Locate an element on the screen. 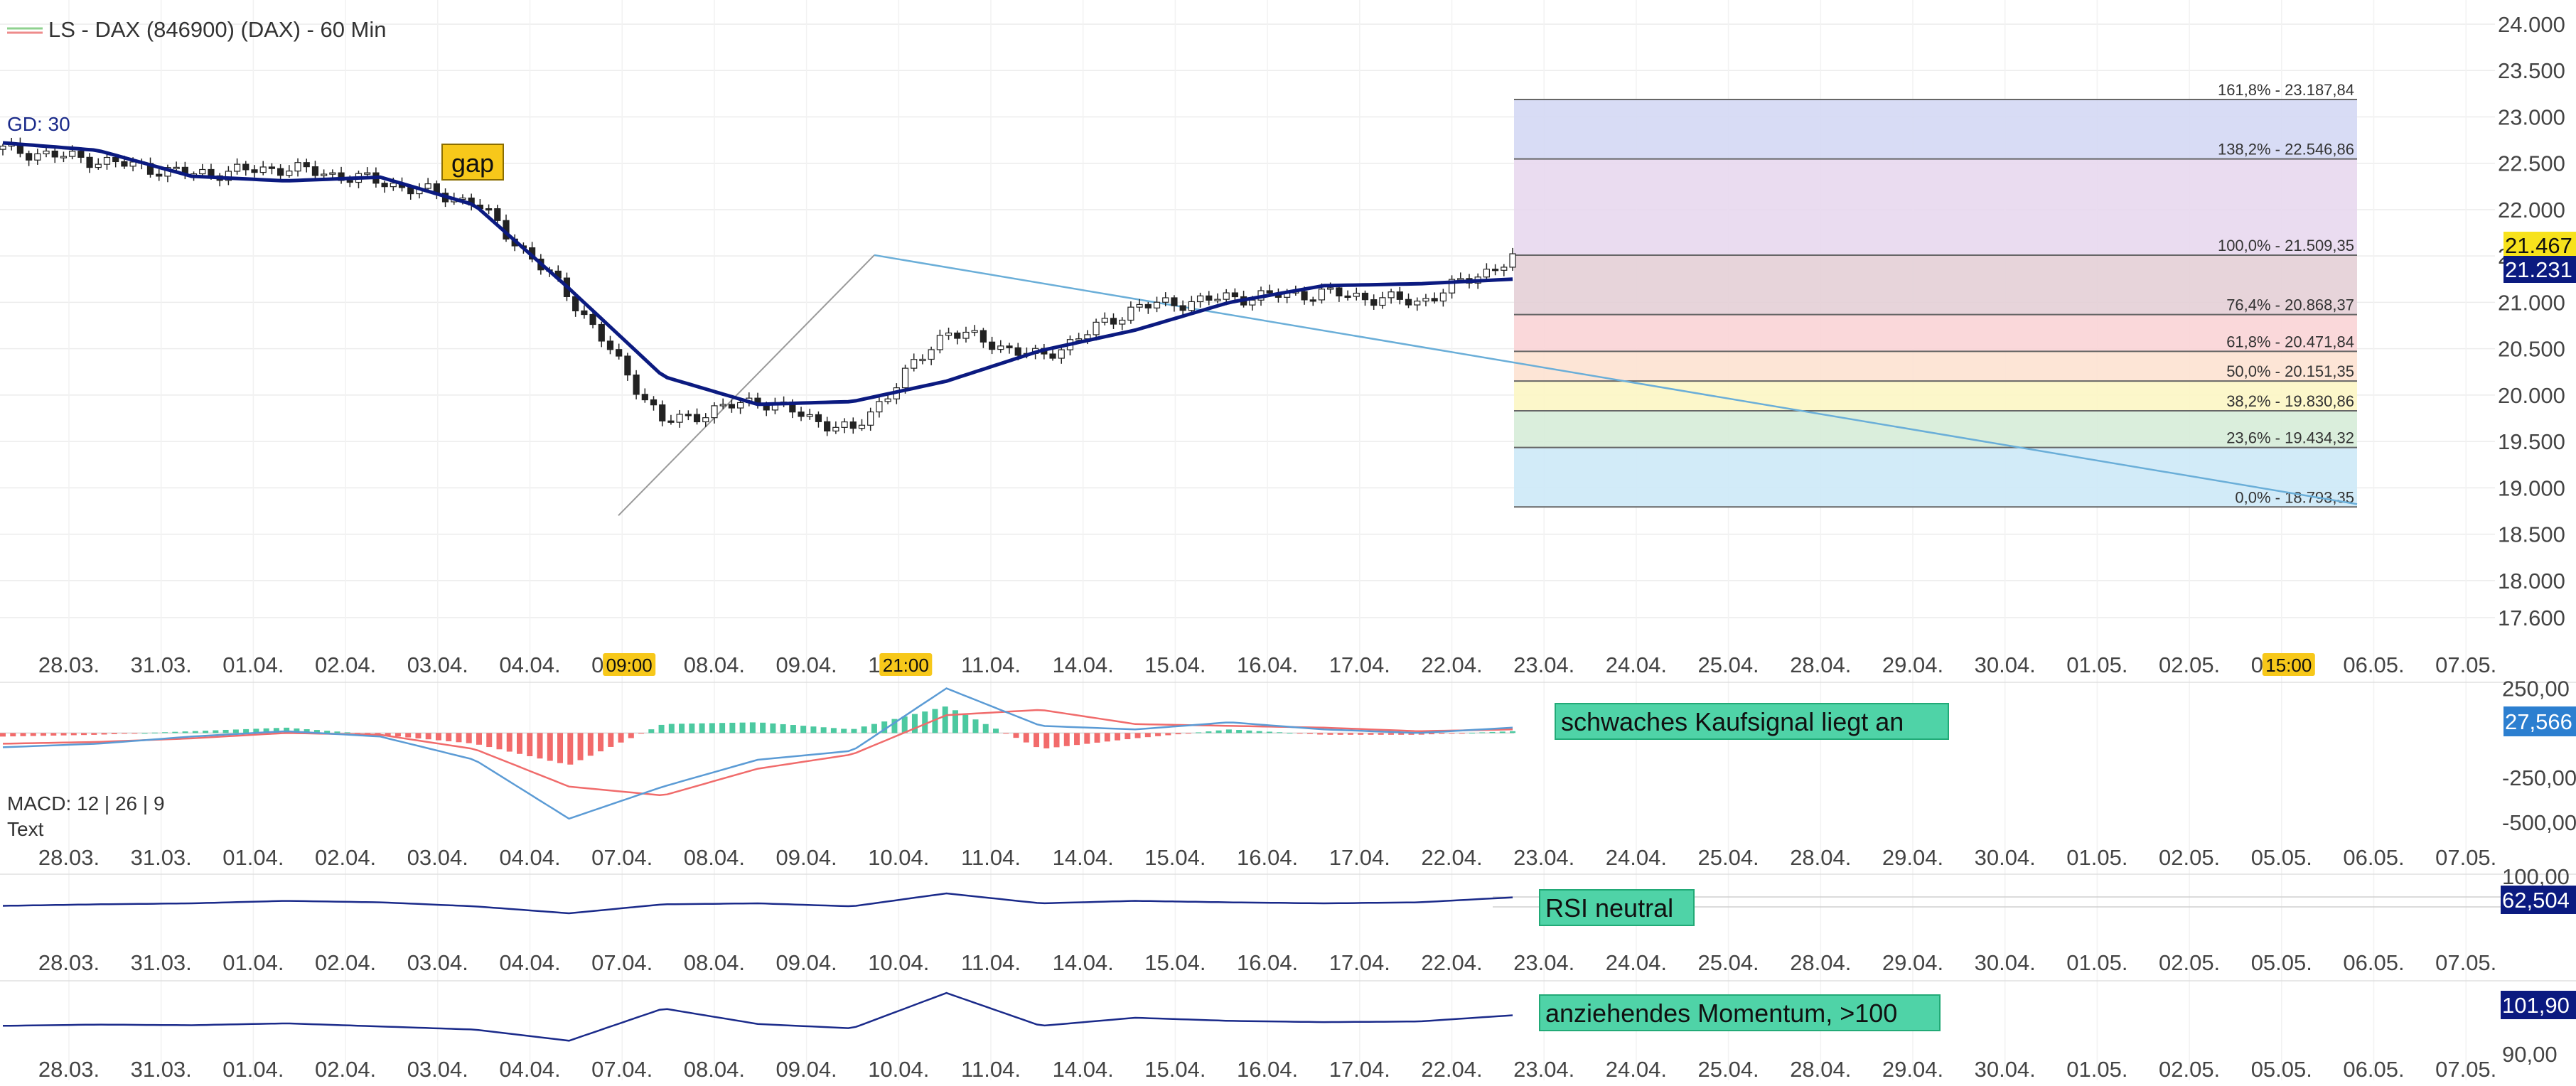 This screenshot has height=1086, width=2576. macd-value-text: 27,566 is located at coordinates (2538, 721).